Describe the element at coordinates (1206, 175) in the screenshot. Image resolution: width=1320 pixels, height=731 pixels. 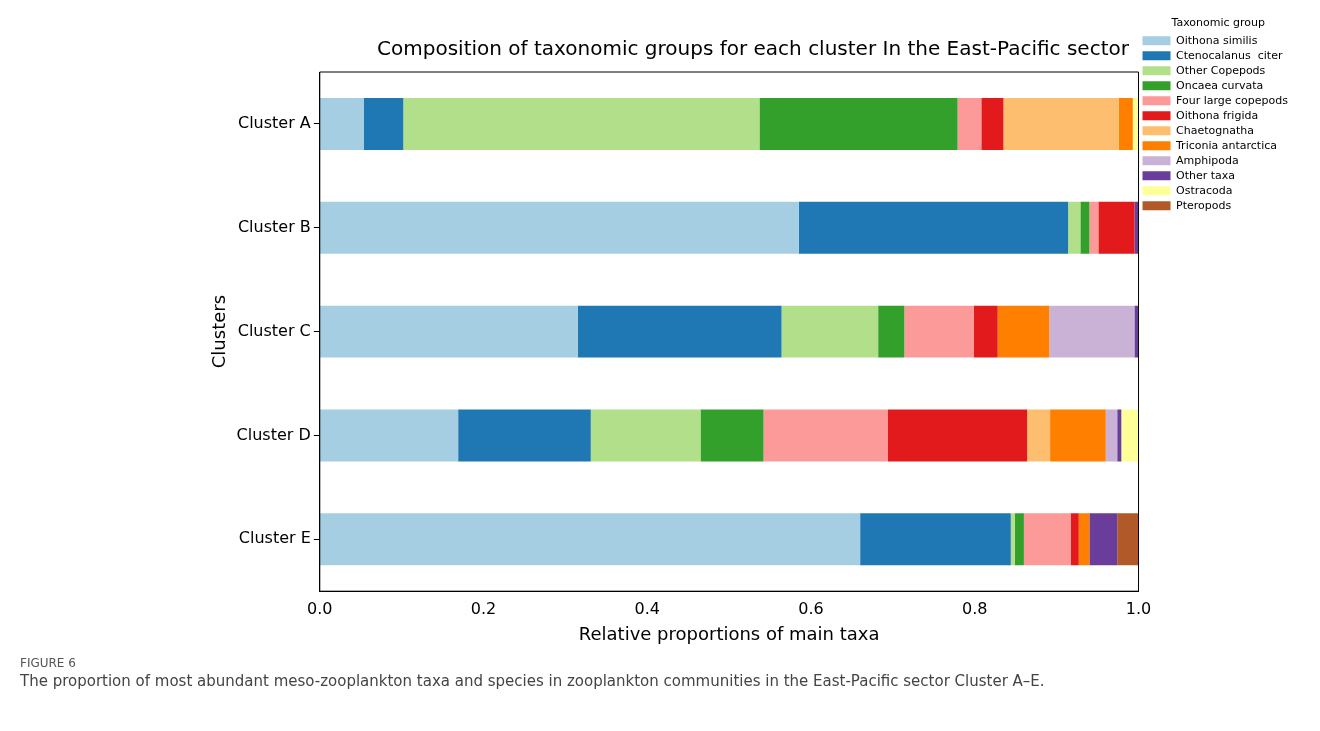
I see `legend-label: Other taxa` at that location.